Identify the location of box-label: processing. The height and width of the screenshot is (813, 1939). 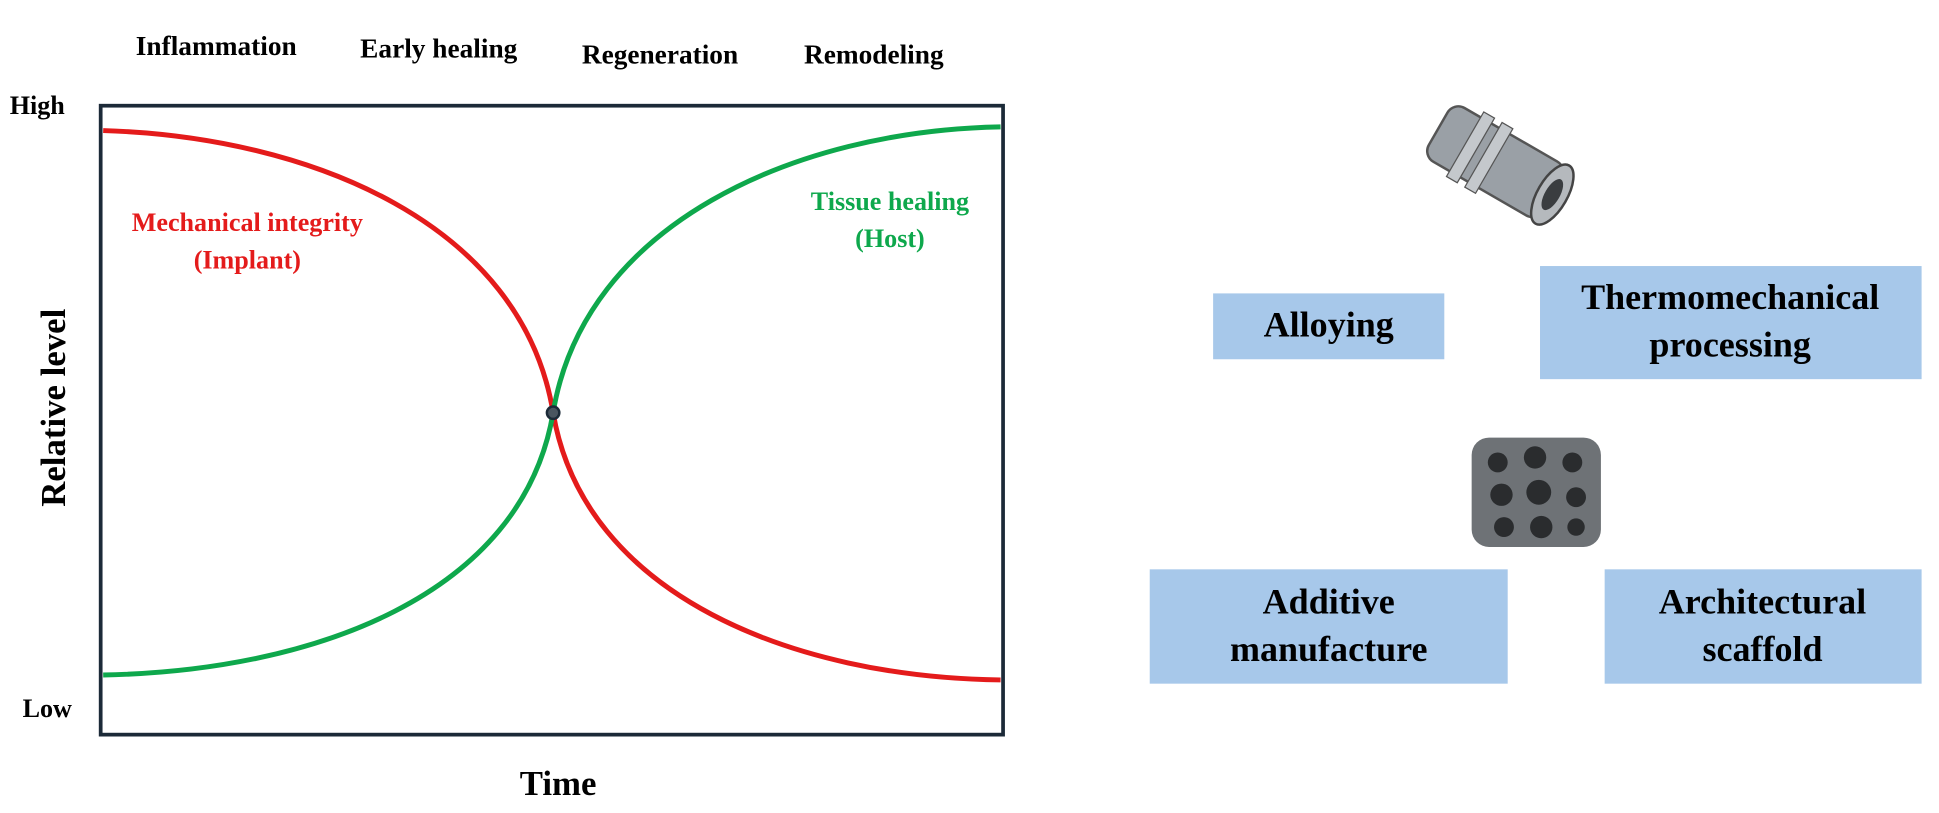
(1730, 344).